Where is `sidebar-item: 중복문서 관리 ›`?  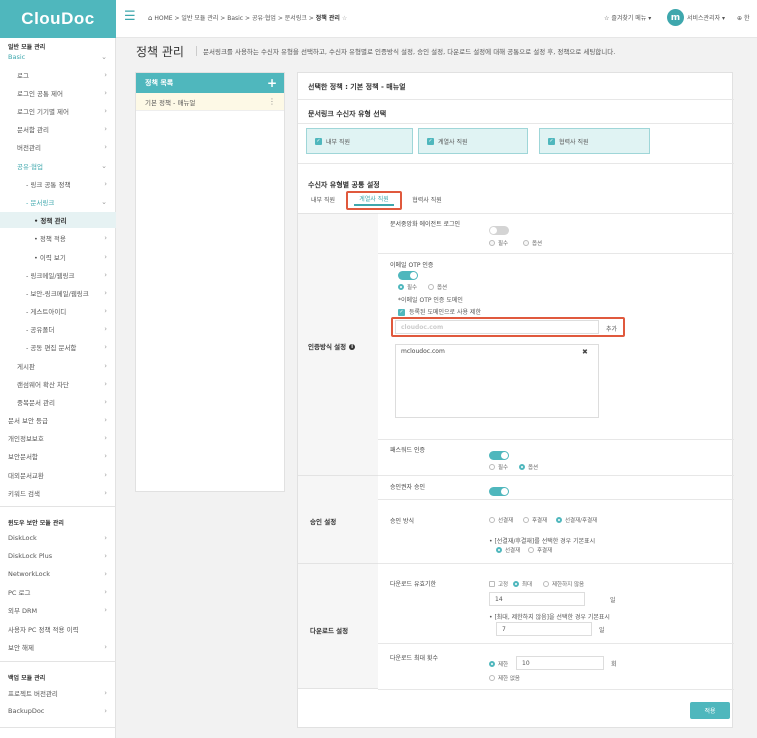 sidebar-item: 중복문서 관리 › is located at coordinates (58, 402).